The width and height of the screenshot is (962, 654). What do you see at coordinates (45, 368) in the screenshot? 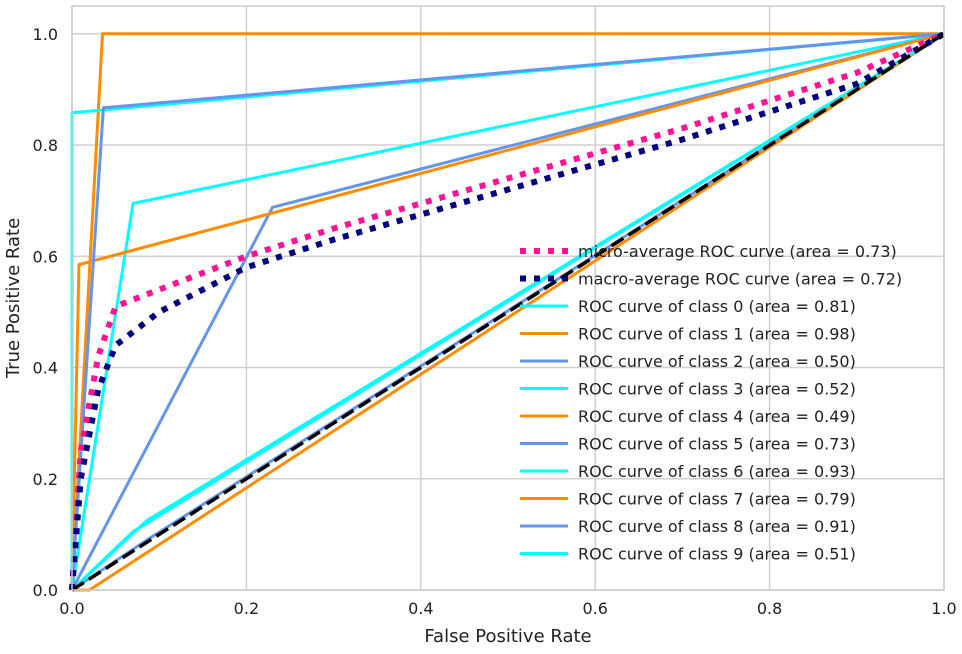
I see `y-tick-label: 0.4` at bounding box center [45, 368].